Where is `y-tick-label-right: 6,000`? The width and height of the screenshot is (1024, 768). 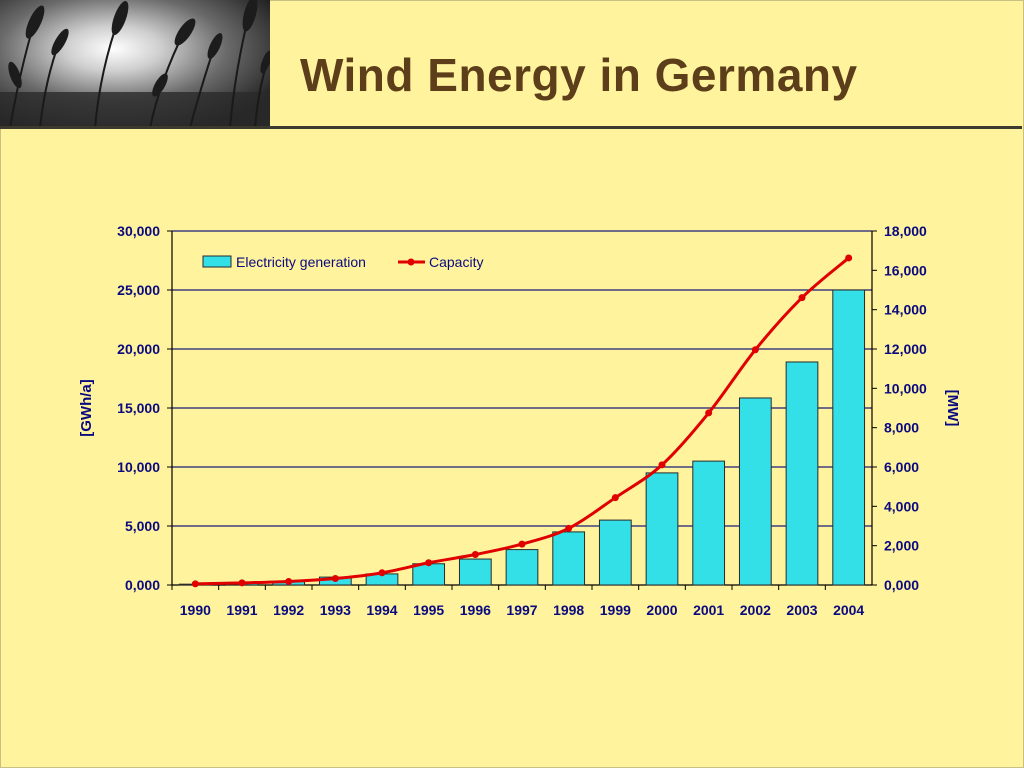 y-tick-label-right: 6,000 is located at coordinates (901, 467).